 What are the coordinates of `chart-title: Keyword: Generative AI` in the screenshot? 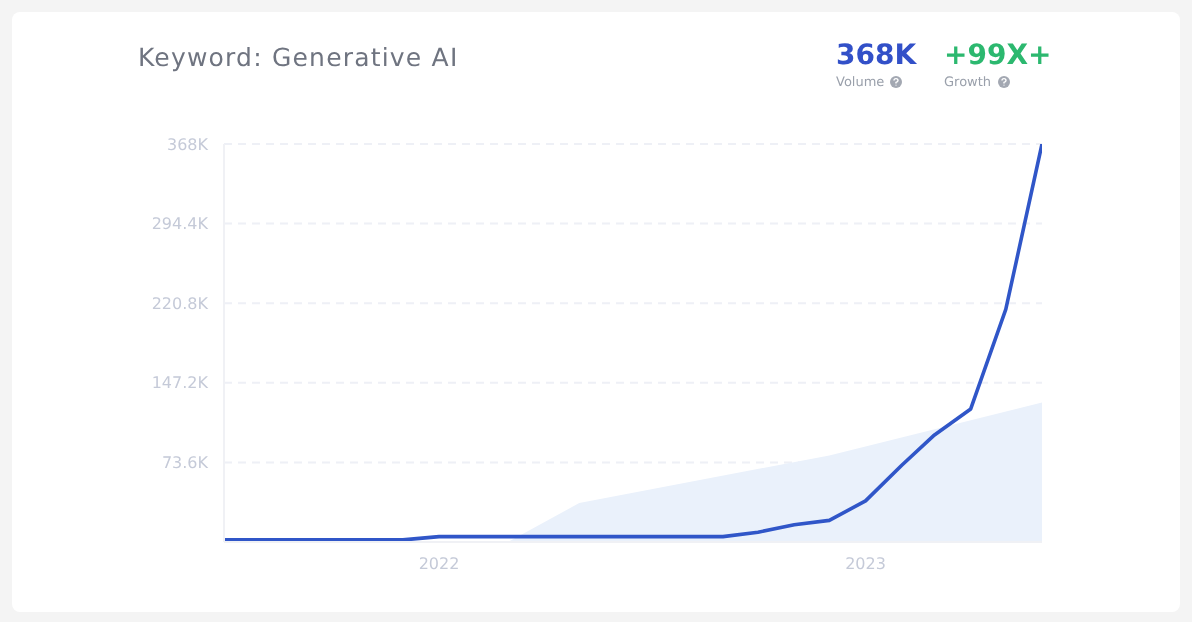 It's located at (298, 57).